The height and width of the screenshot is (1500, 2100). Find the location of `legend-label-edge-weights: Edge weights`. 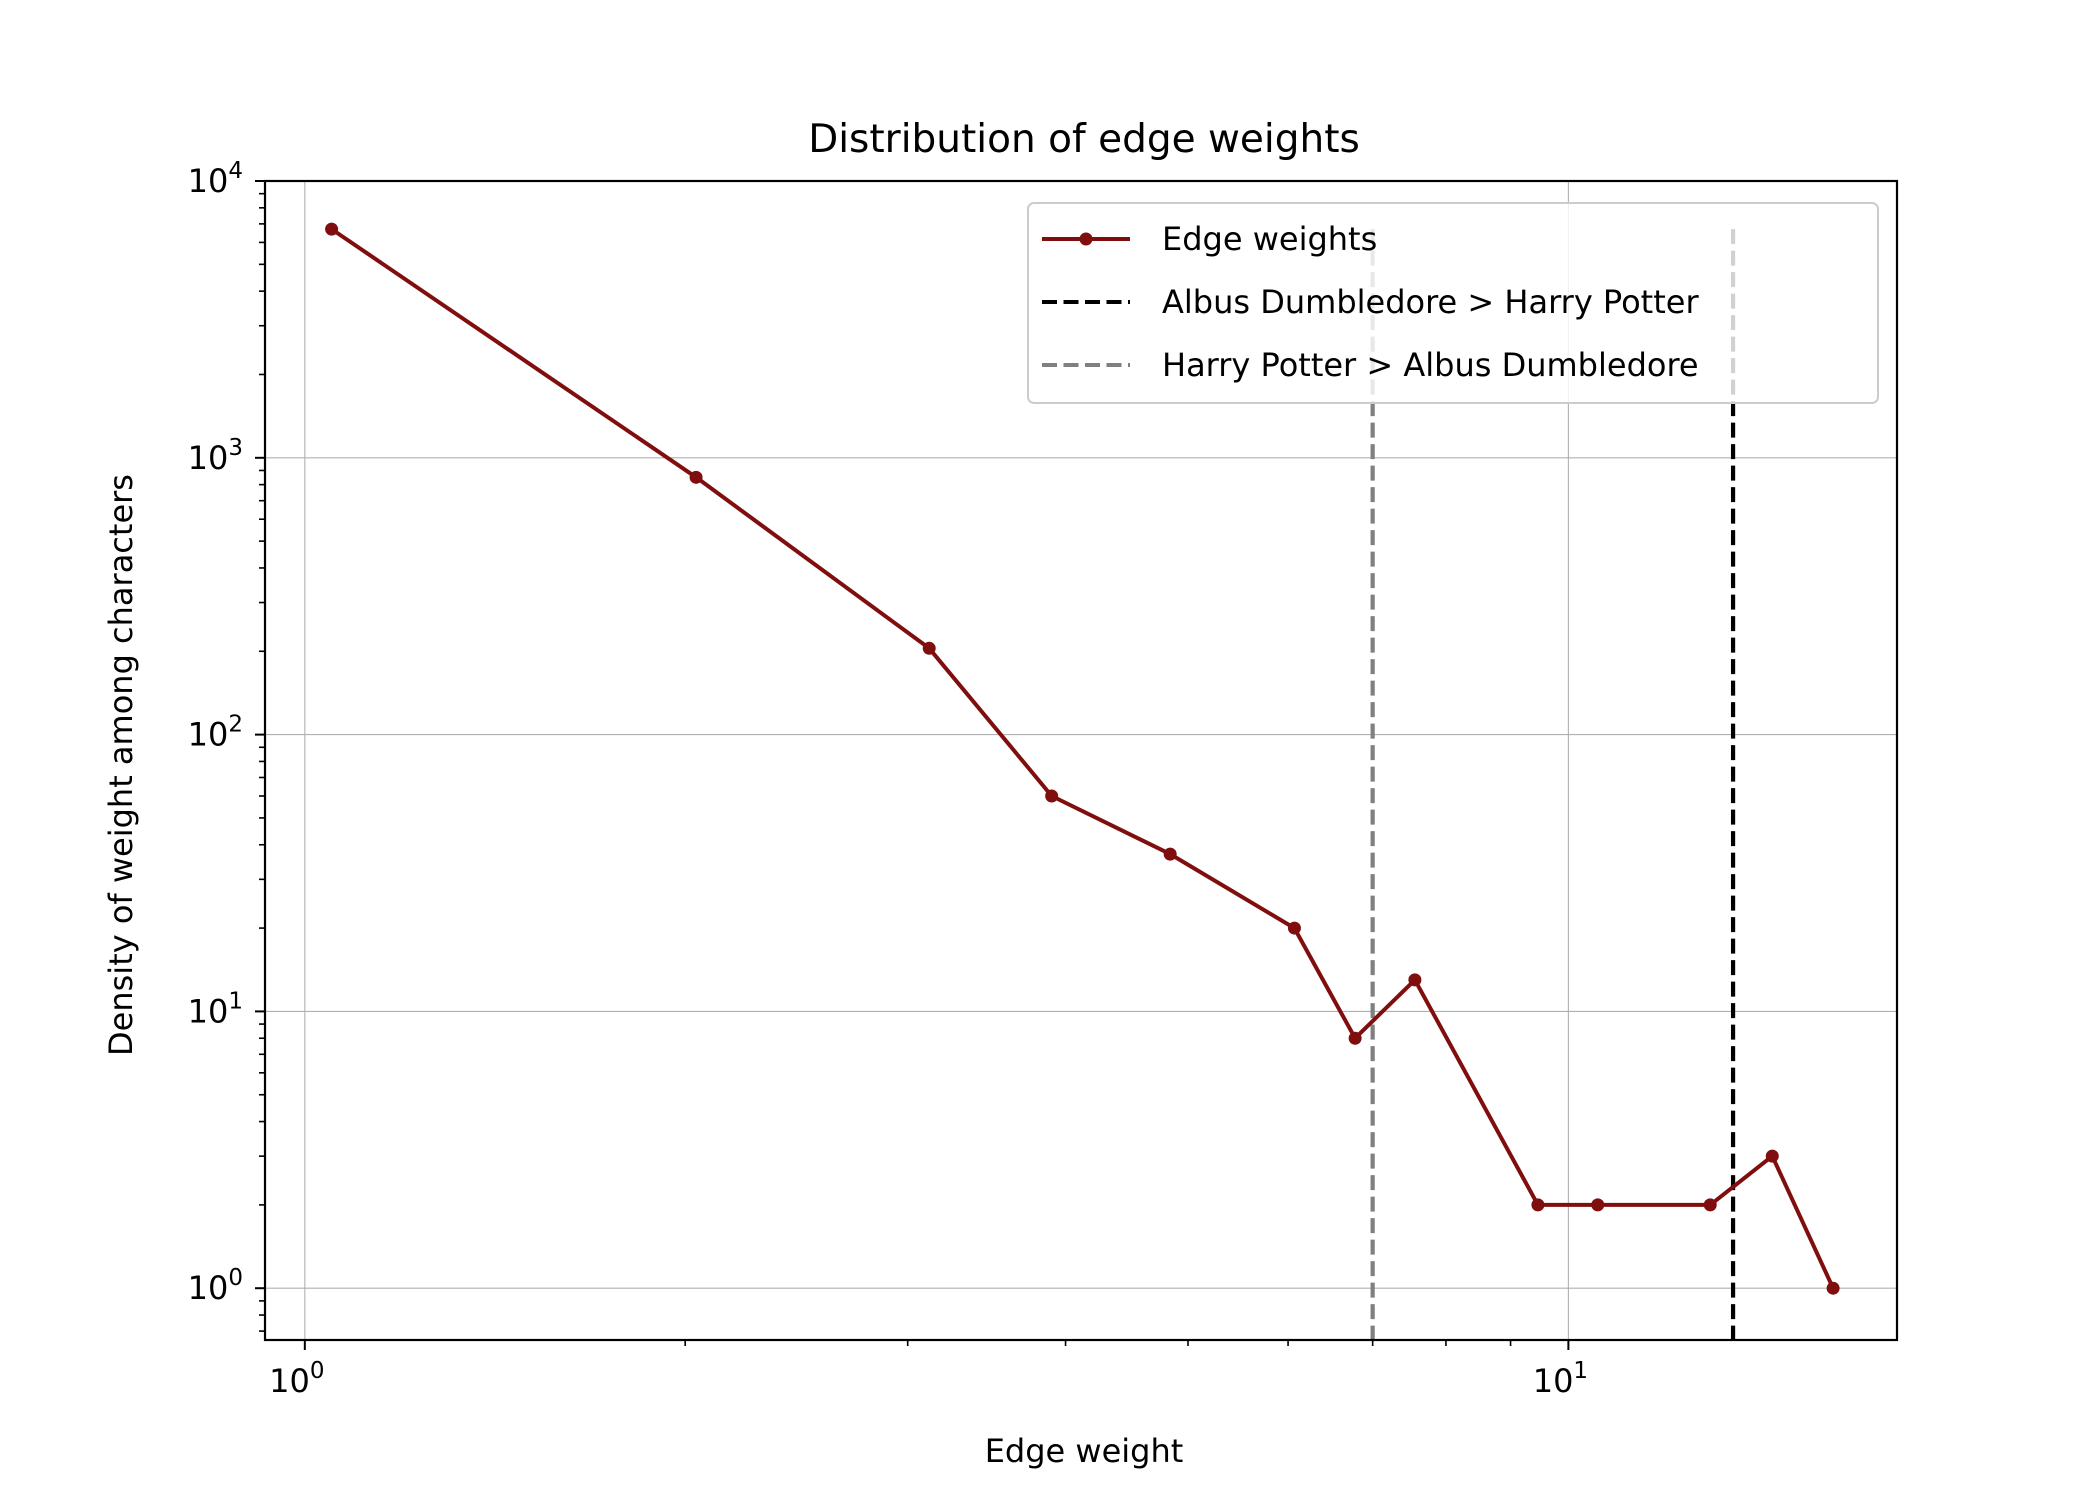

legend-label-edge-weights: Edge weights is located at coordinates (1269, 239).